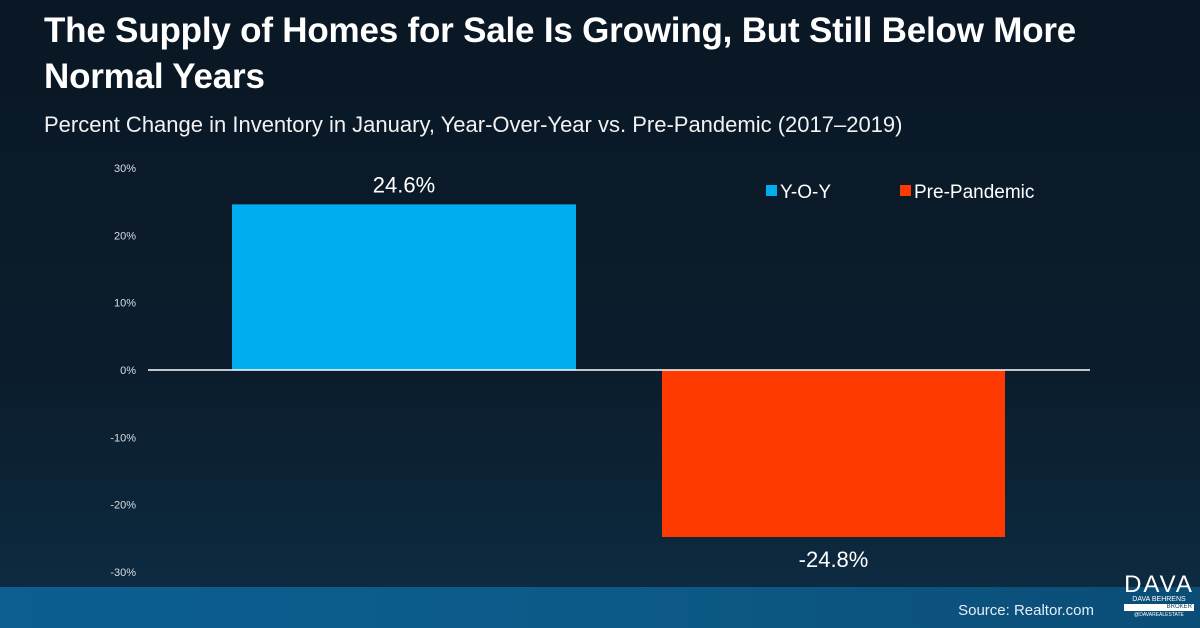  I want to click on y-tick-label: 20%, so click(125, 236).